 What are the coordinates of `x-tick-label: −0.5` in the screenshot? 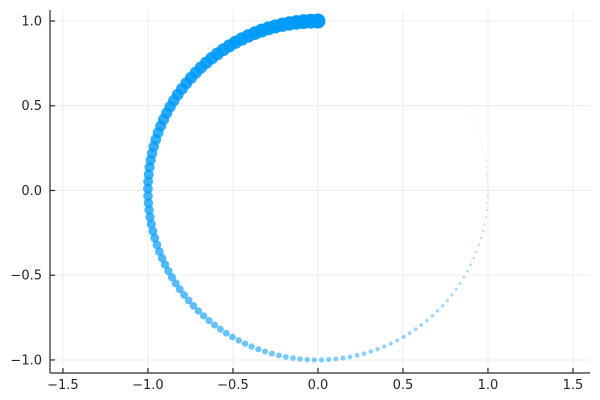 It's located at (233, 385).